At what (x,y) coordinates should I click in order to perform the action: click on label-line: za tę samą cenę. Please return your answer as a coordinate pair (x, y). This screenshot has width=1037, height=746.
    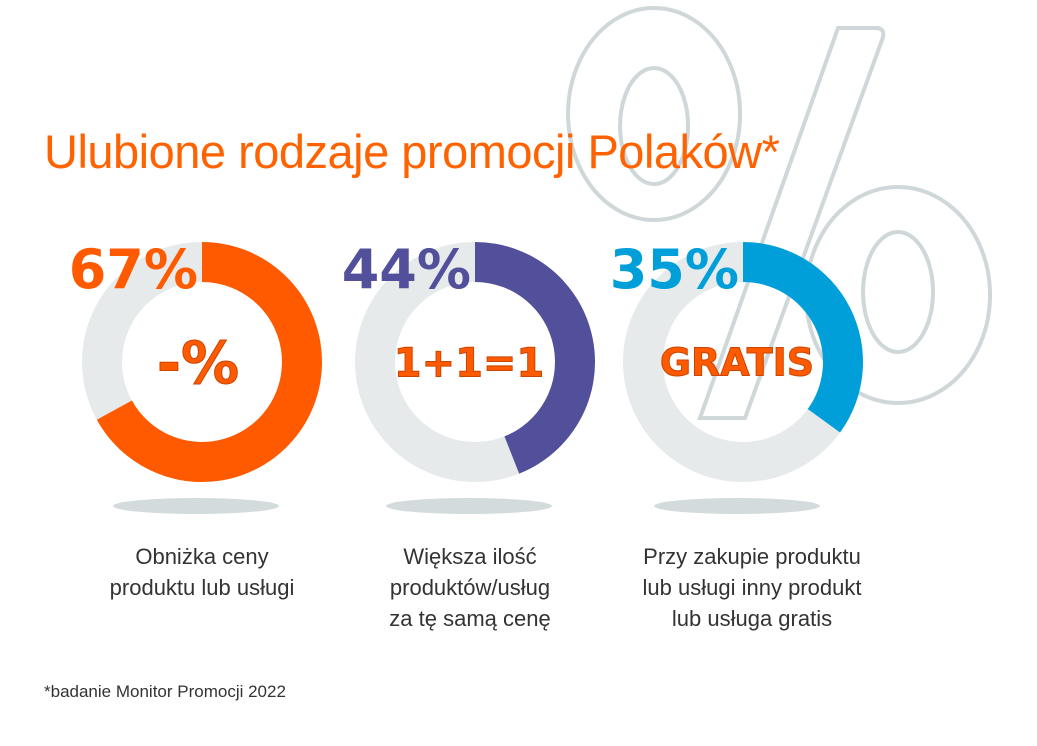
    Looking at the image, I should click on (470, 618).